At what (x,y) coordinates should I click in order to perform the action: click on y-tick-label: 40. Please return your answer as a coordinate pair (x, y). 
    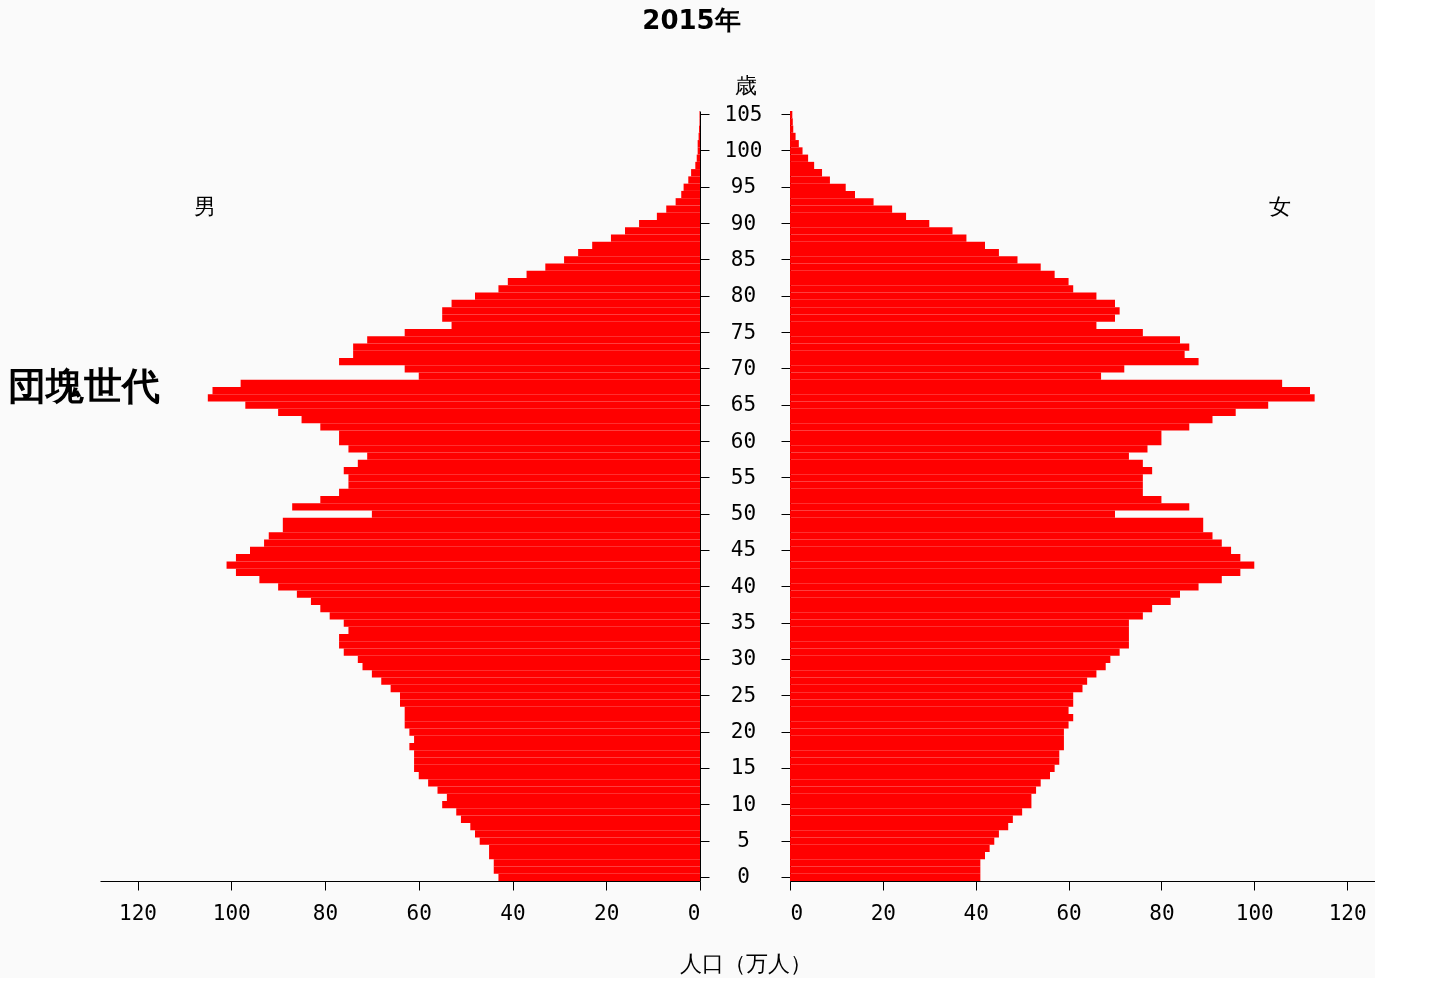
    Looking at the image, I should click on (743, 585).